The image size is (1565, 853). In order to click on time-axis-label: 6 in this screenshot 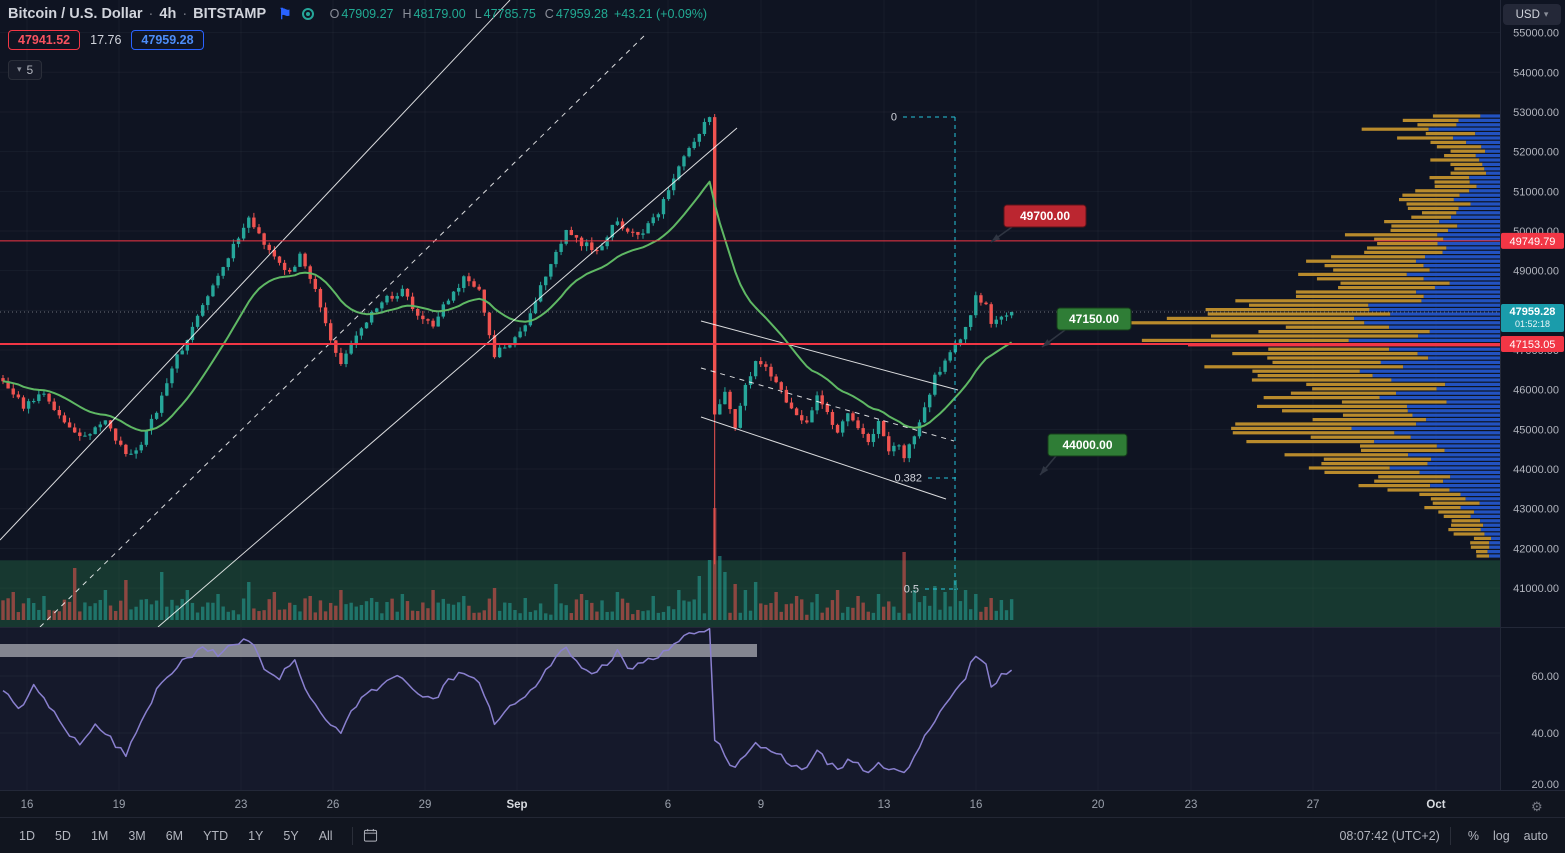, I will do `click(668, 805)`.